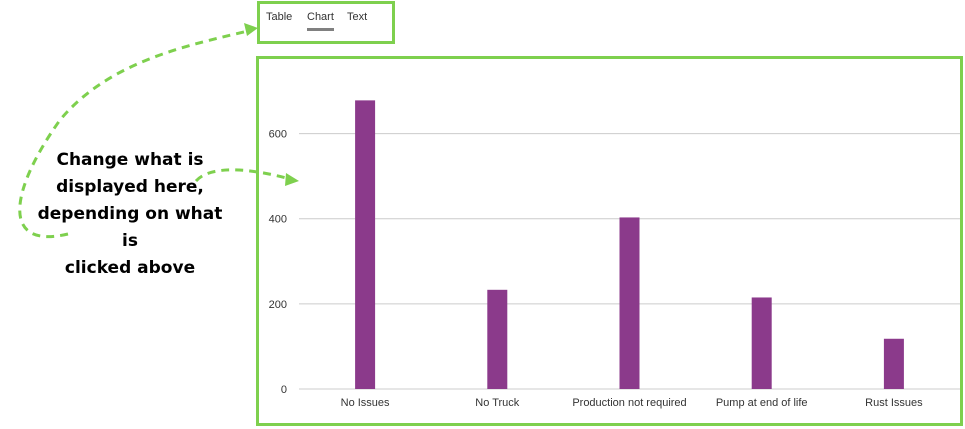  What do you see at coordinates (320, 17) in the screenshot?
I see `tab-chart-label: Chart` at bounding box center [320, 17].